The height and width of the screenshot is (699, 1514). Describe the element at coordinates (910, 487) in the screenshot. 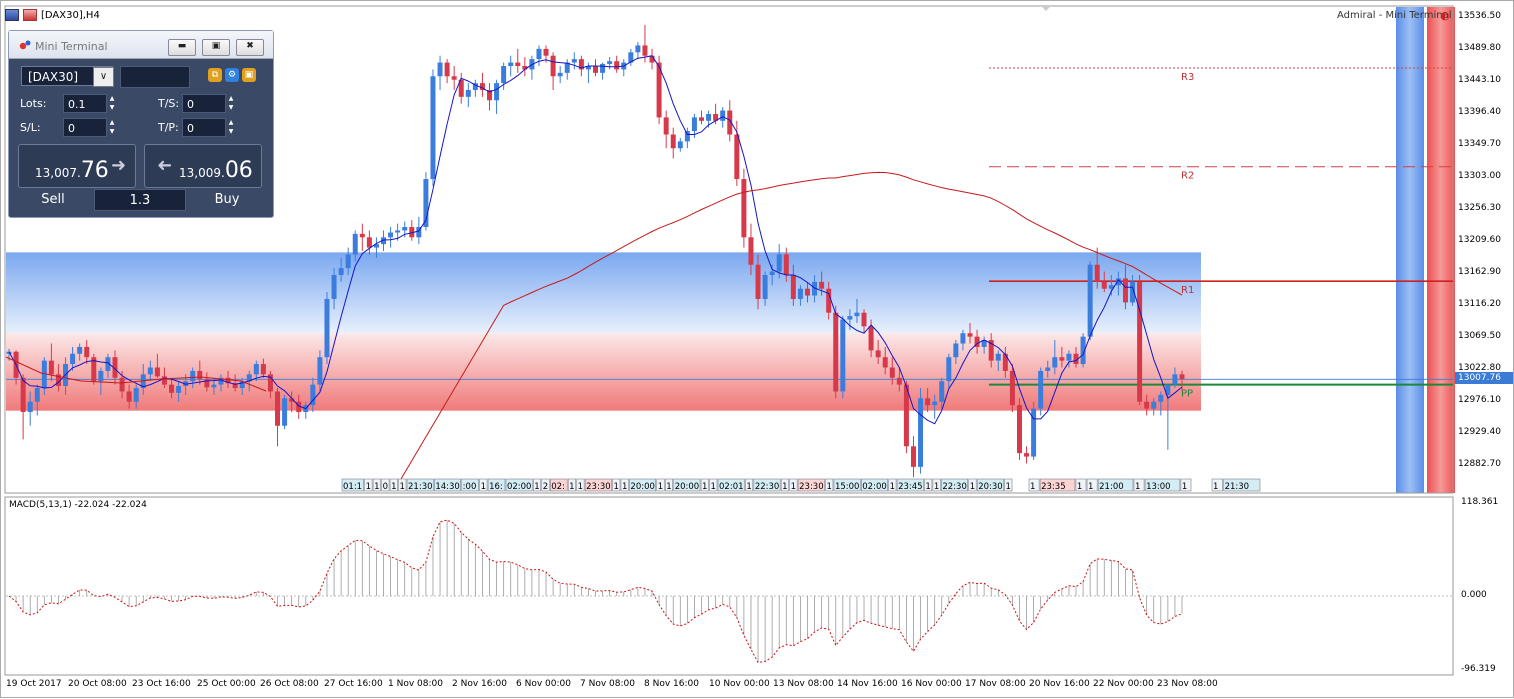

I see `session-marker-label: 23:45` at that location.